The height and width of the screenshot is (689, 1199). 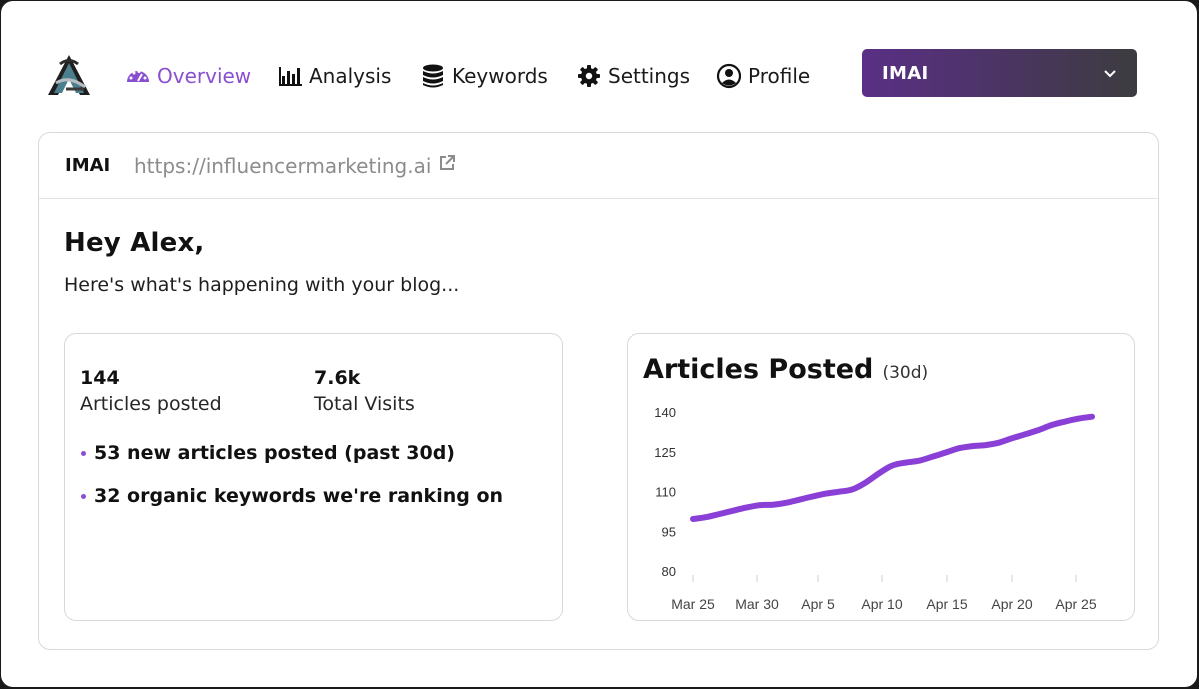 What do you see at coordinates (1110, 73) in the screenshot?
I see `chevron-down-icon` at bounding box center [1110, 73].